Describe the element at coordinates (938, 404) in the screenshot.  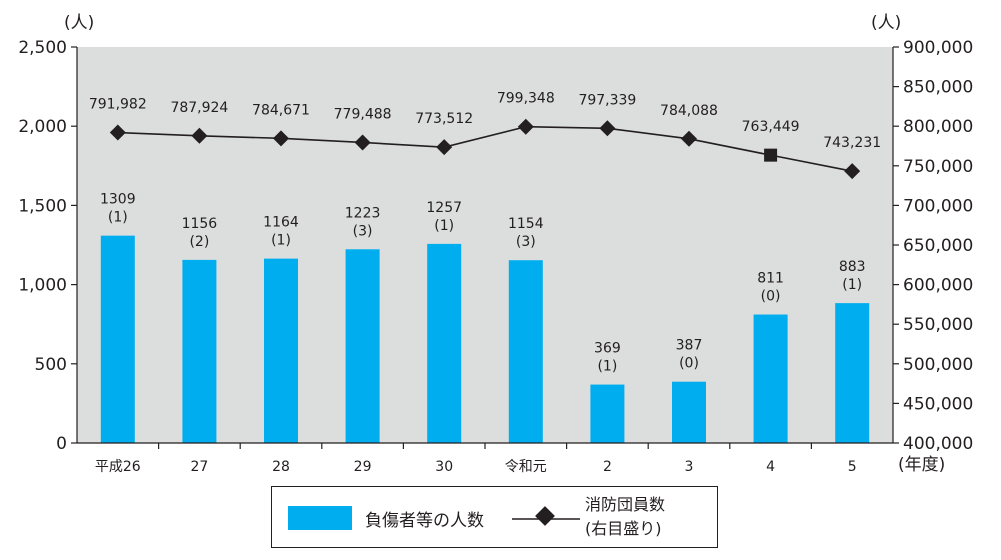
I see `right-tick-label-1: 450,000` at that location.